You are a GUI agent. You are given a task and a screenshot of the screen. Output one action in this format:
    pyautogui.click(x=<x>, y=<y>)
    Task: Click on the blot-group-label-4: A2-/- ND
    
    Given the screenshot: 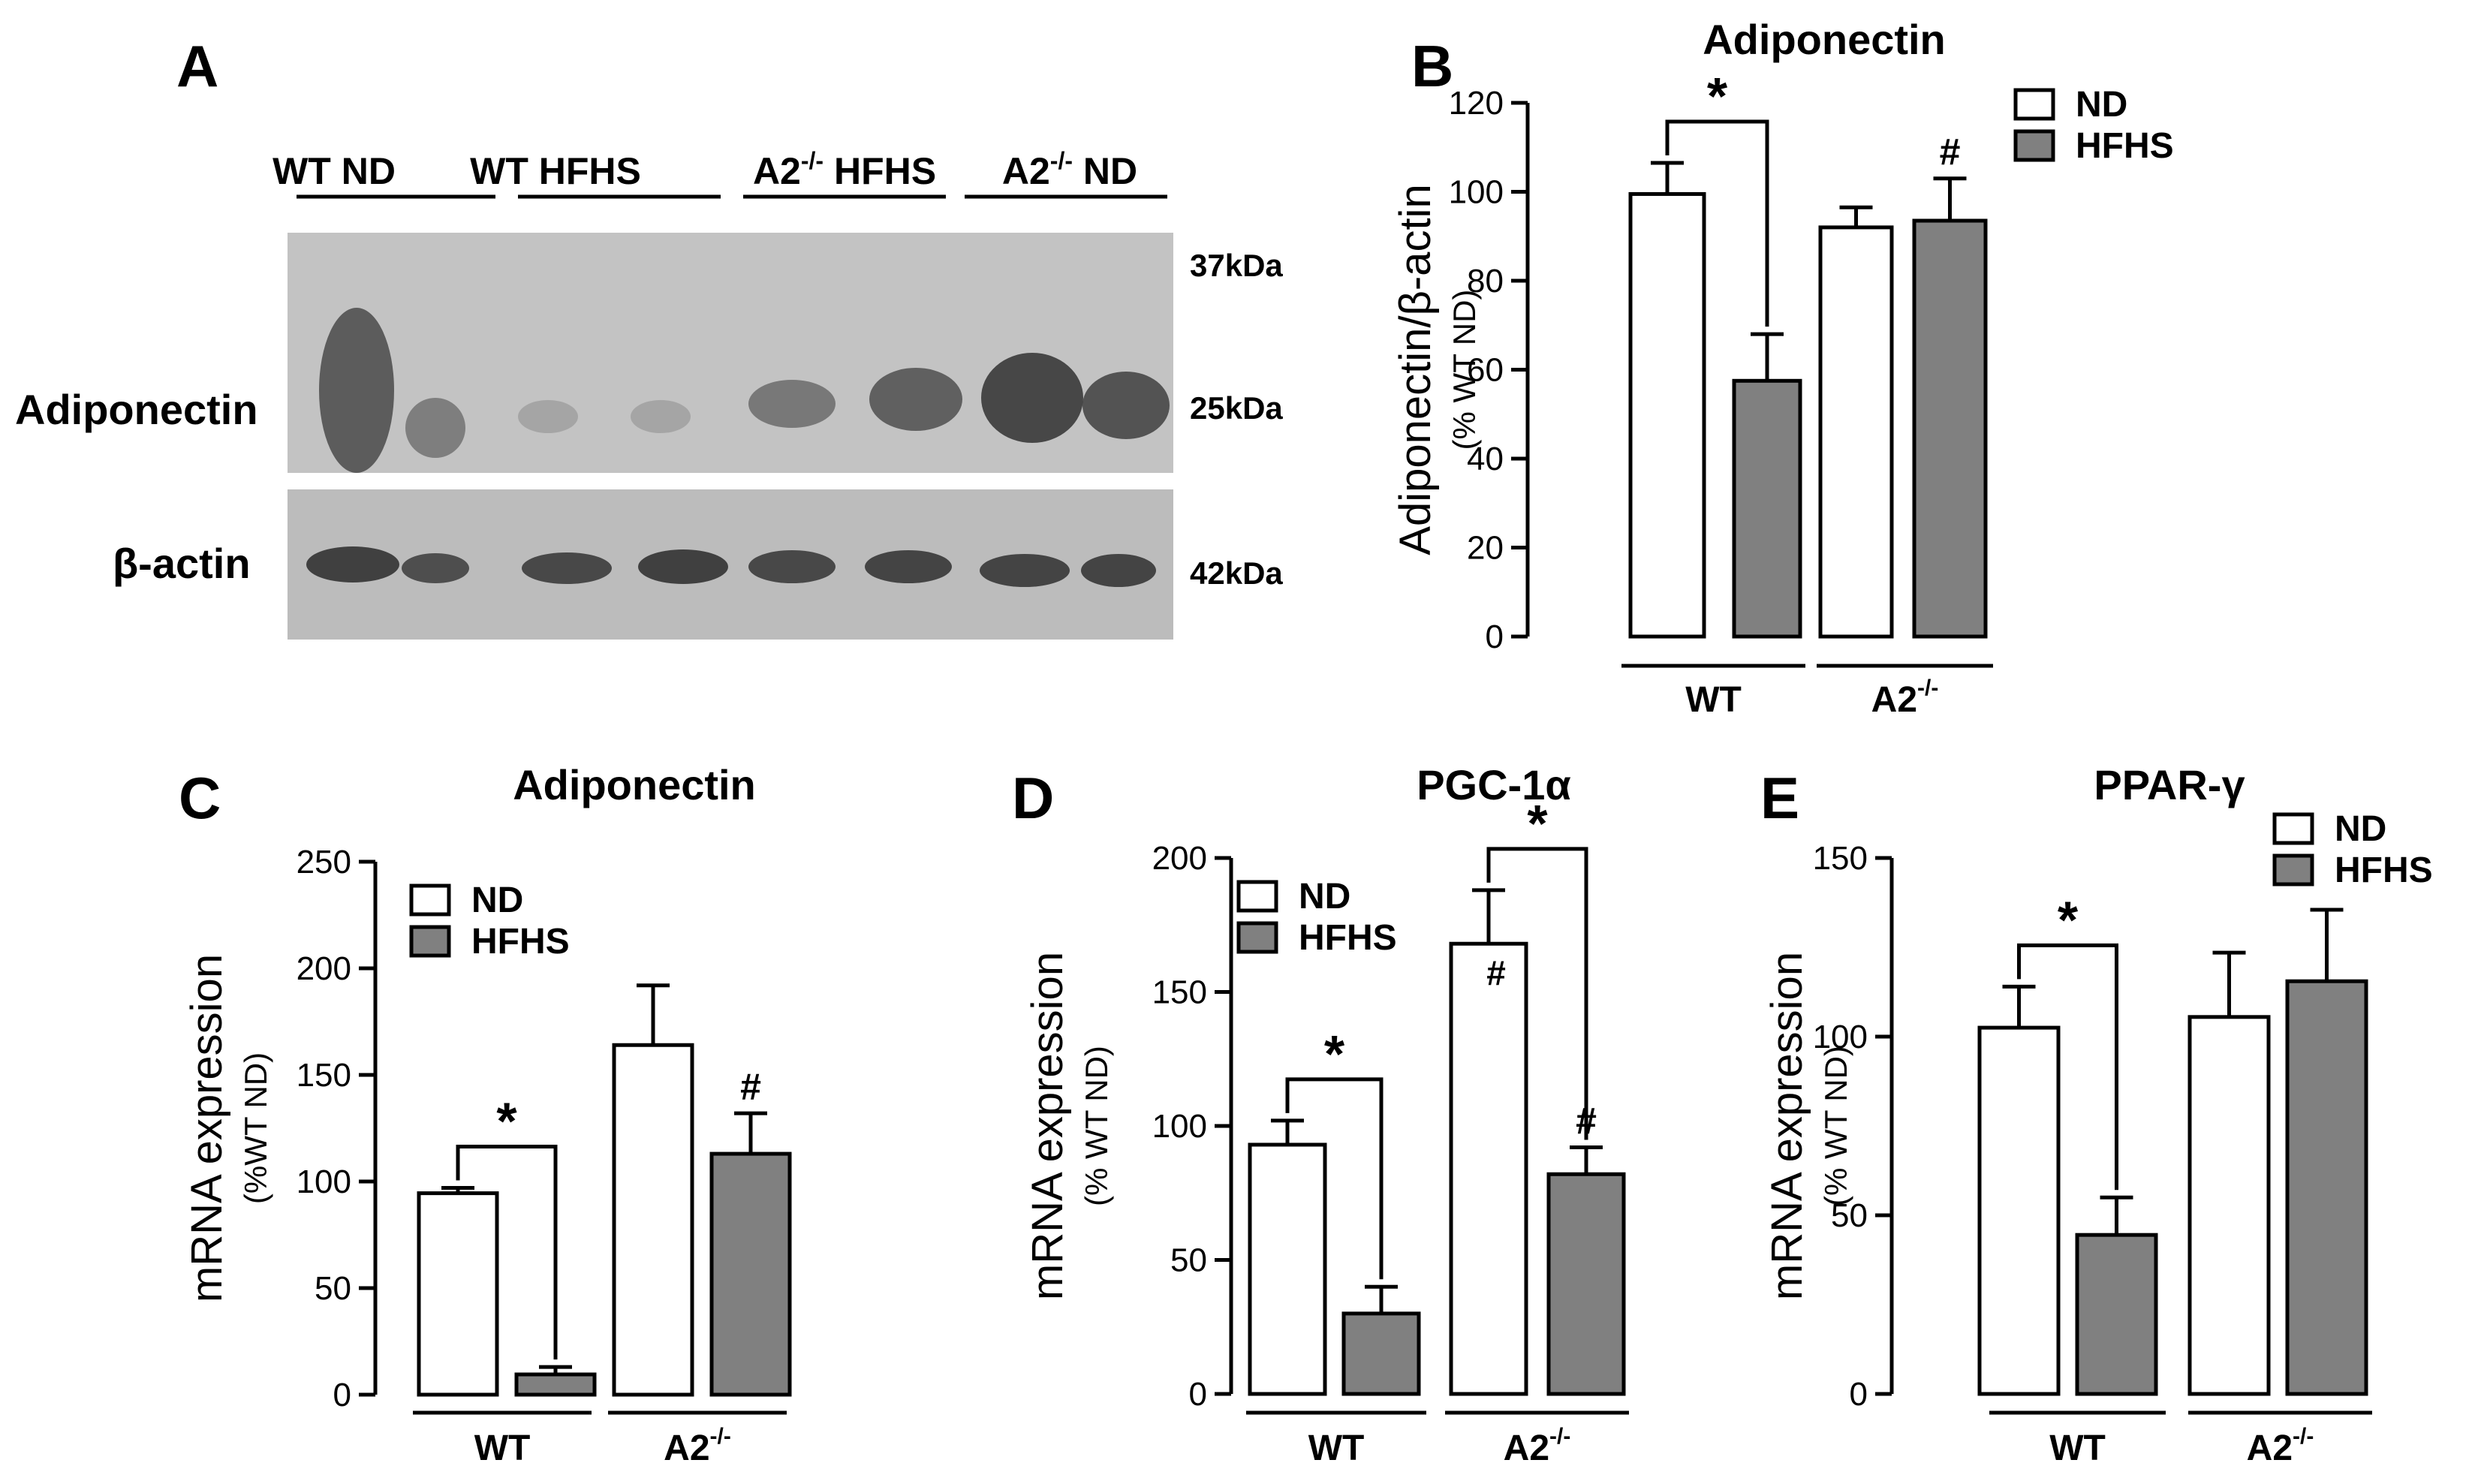 What is the action you would take?
    pyautogui.click(x=1069, y=169)
    